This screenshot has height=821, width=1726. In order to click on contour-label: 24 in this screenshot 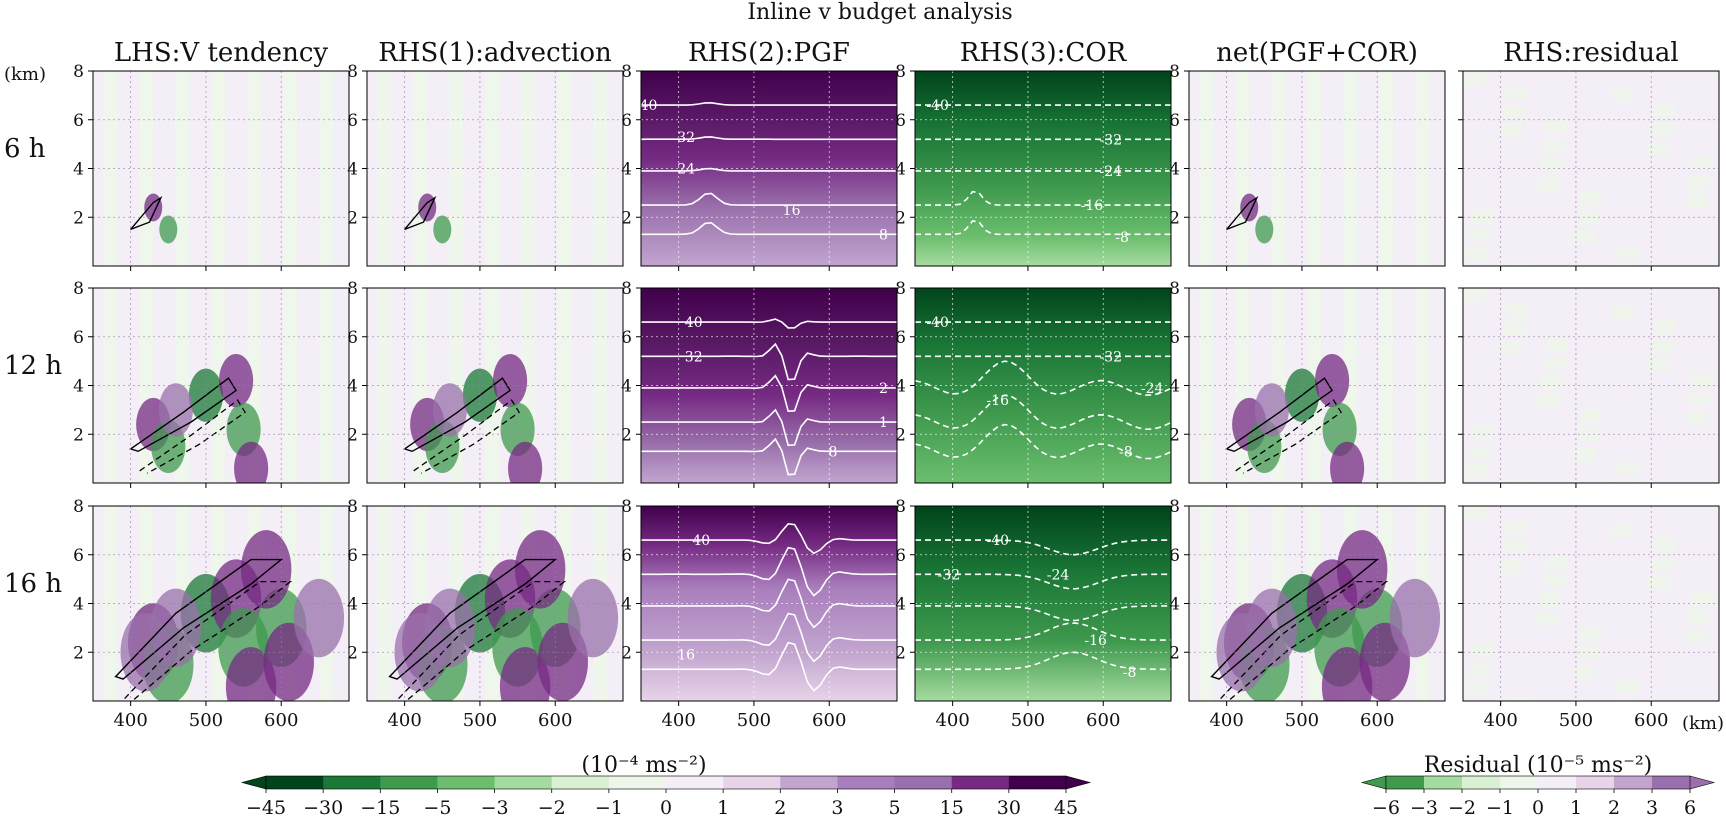, I will do `click(686, 170)`.